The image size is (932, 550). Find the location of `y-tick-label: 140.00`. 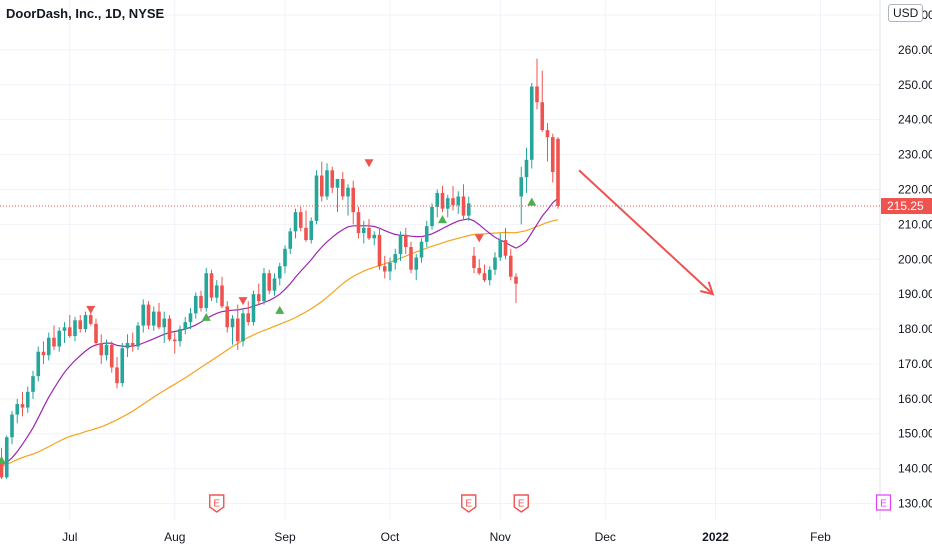

y-tick-label: 140.00 is located at coordinates (915, 469).